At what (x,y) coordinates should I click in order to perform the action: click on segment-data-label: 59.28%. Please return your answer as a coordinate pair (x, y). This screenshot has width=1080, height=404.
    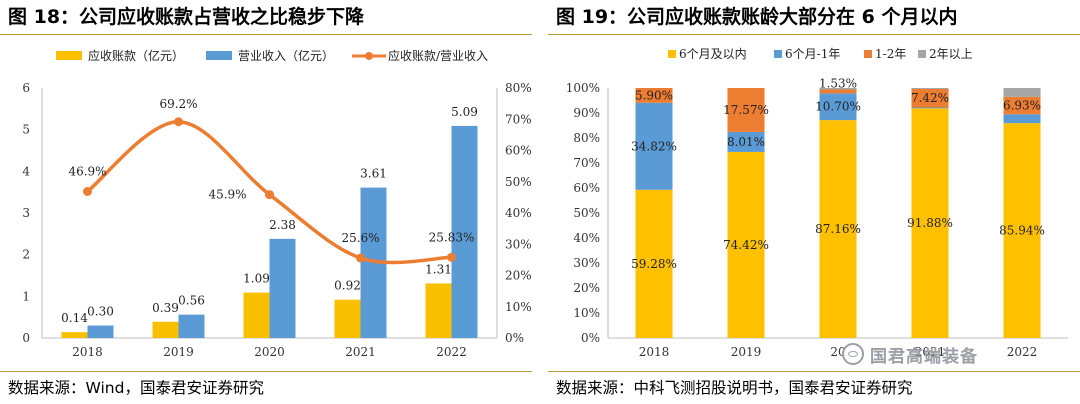
    Looking at the image, I should click on (654, 264).